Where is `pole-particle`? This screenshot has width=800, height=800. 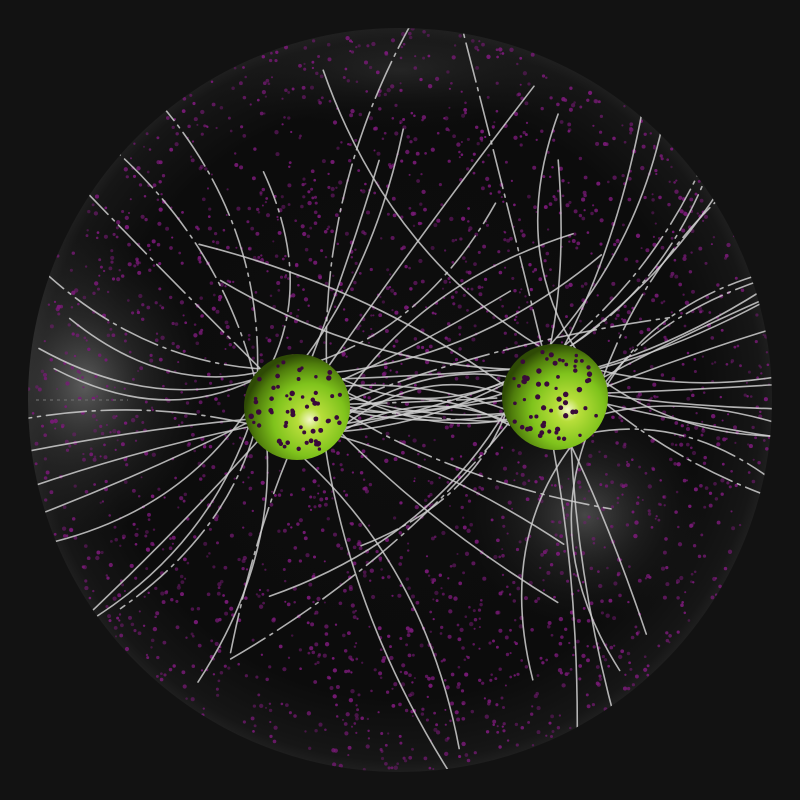
pole-particle is located at coordinates (293, 415).